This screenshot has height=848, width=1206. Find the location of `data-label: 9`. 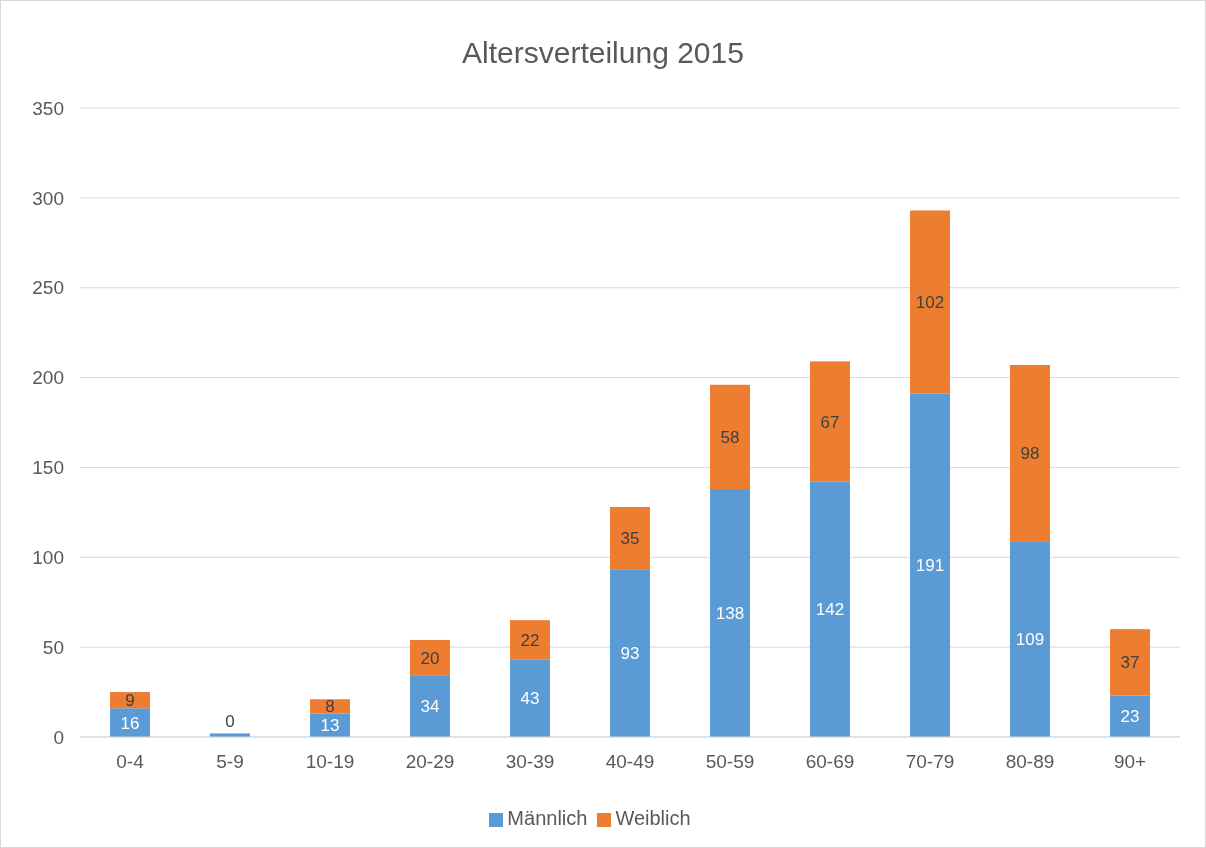

data-label: 9 is located at coordinates (130, 701).